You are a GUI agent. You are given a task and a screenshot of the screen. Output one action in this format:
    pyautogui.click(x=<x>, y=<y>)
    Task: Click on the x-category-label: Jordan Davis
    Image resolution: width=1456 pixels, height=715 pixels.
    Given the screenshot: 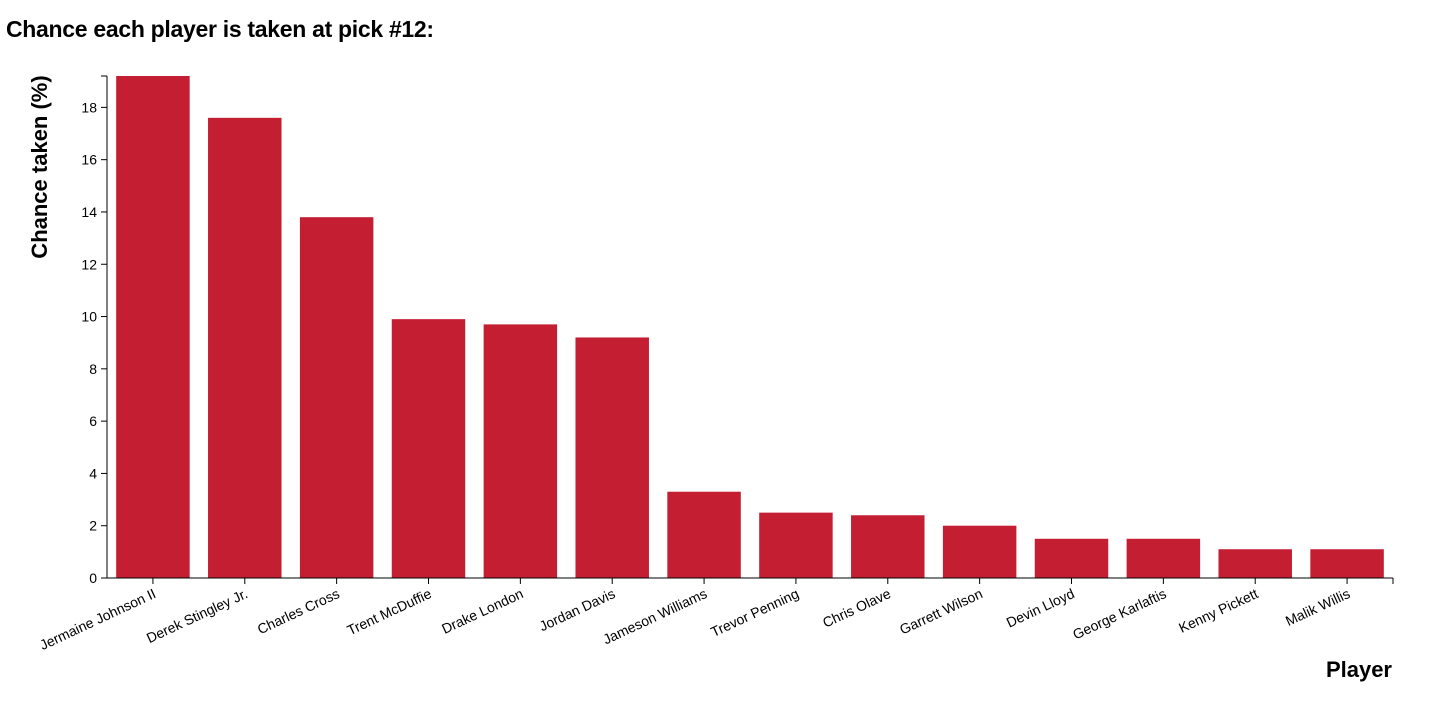 What is the action you would take?
    pyautogui.click(x=577, y=609)
    